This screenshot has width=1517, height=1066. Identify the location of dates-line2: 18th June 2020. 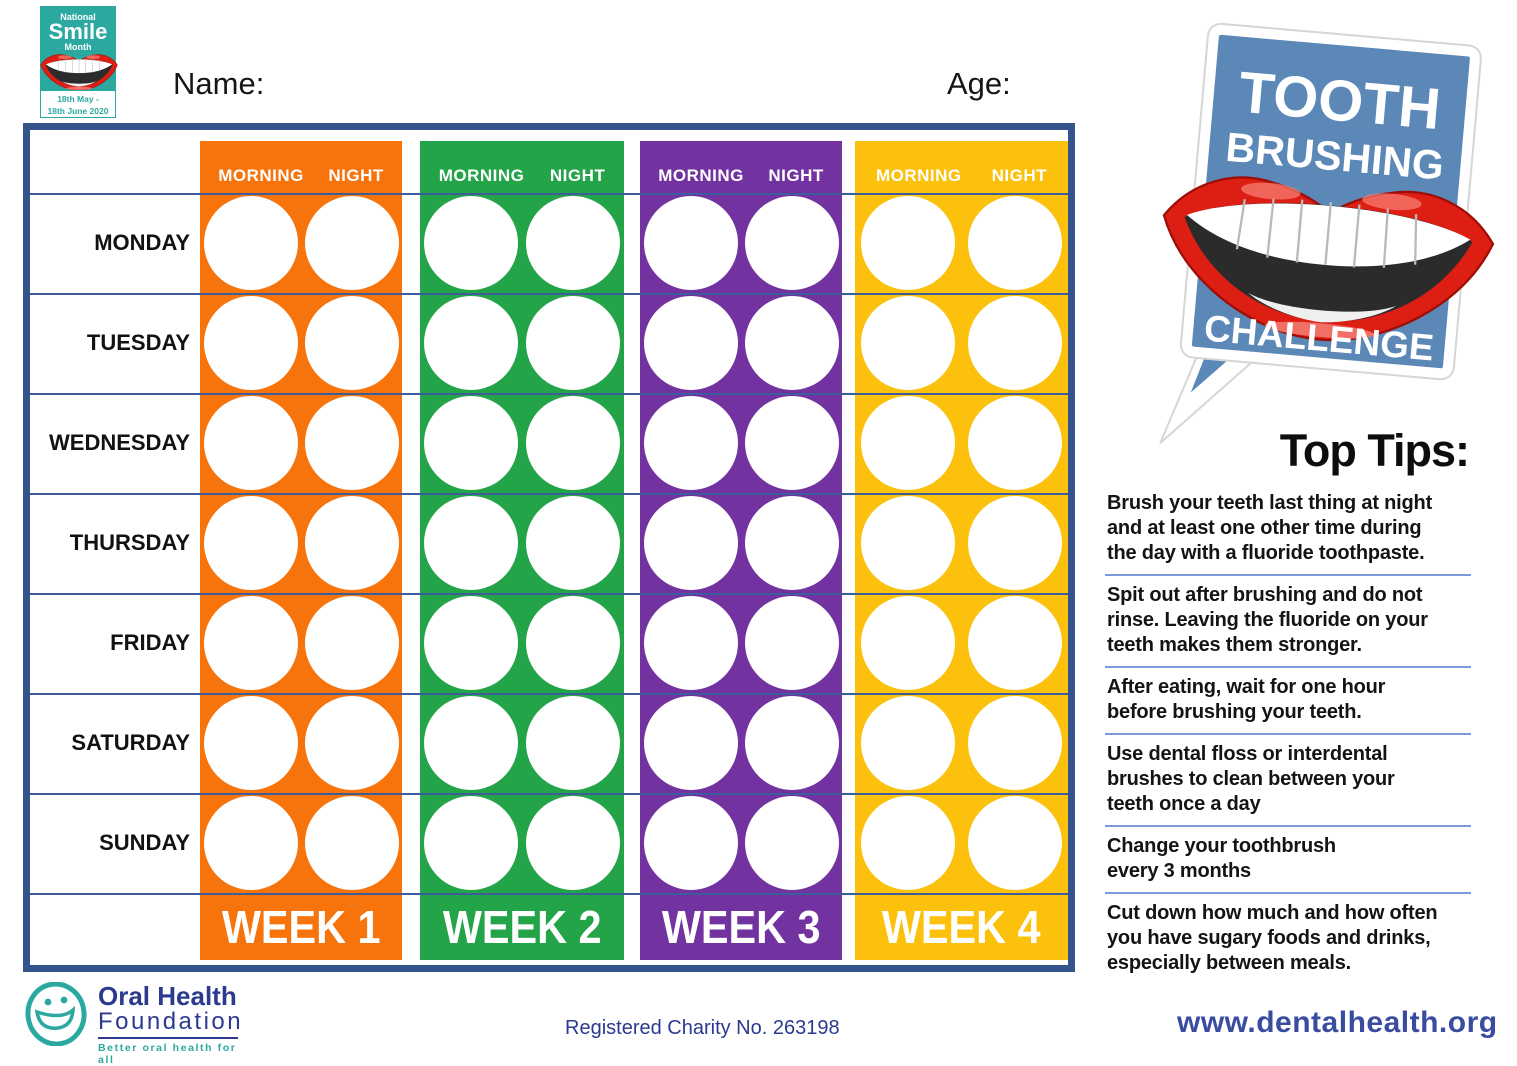
(78, 111).